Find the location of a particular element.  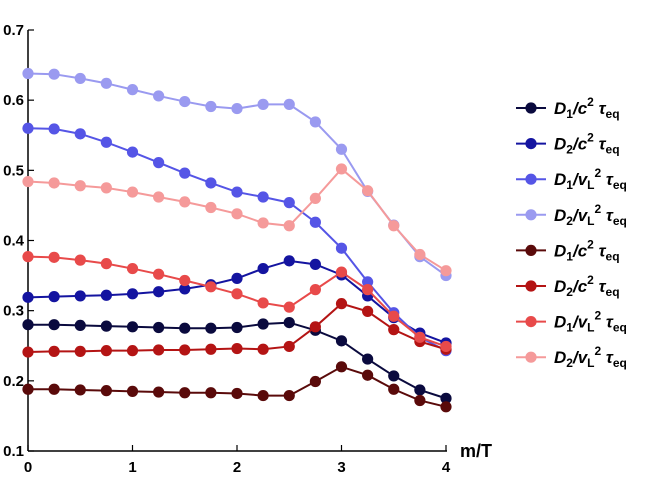

y-tick-label: 0.6 is located at coordinates (13, 100).